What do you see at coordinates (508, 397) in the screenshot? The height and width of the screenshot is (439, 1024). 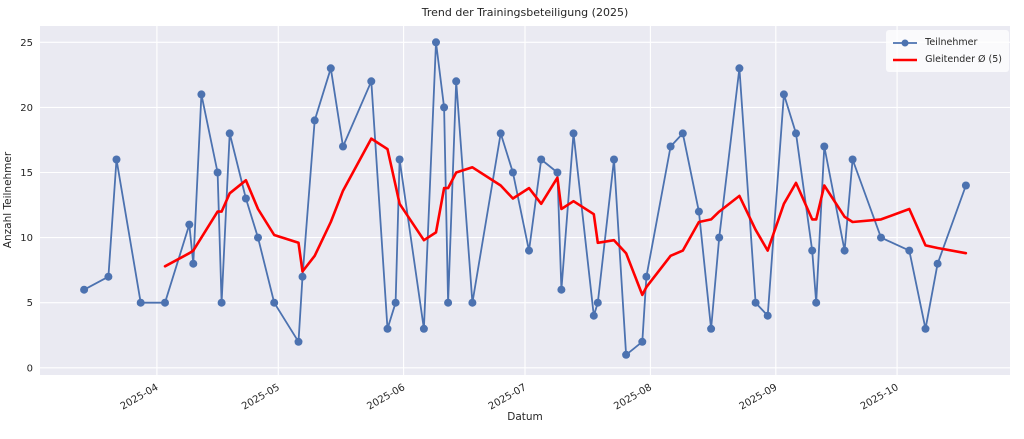 I see `x-tick-label: 2025-07` at bounding box center [508, 397].